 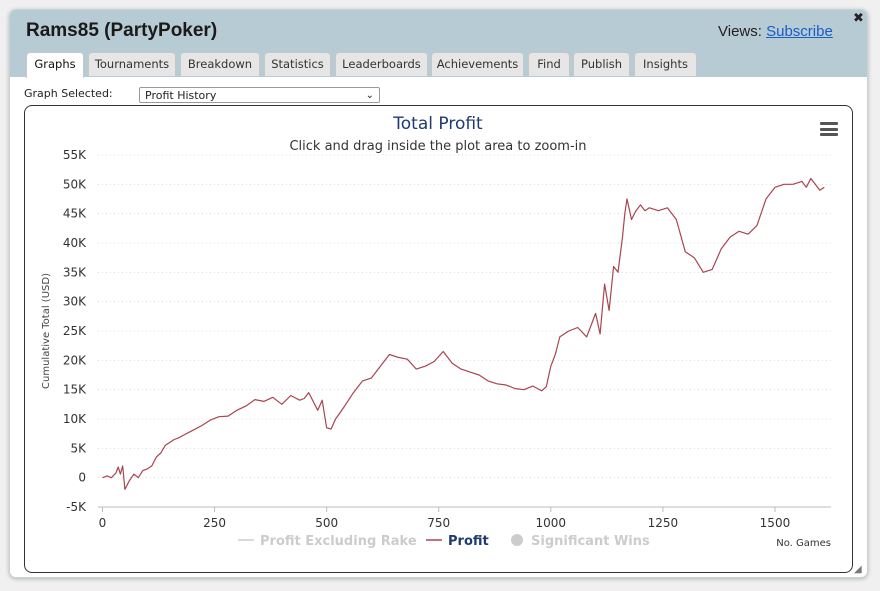 I want to click on x-tick-label: 250, so click(x=214, y=523).